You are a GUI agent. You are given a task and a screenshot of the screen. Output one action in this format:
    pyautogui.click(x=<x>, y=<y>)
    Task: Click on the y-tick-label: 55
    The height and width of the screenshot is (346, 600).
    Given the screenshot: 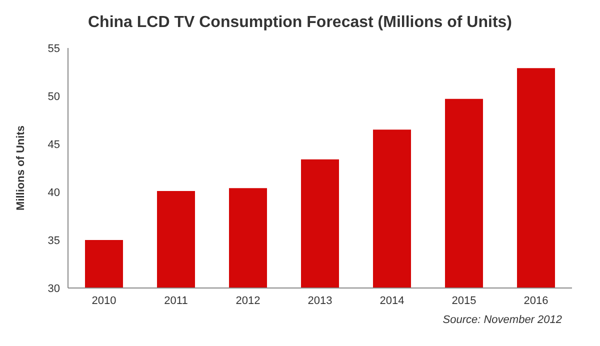 What is the action you would take?
    pyautogui.click(x=54, y=48)
    